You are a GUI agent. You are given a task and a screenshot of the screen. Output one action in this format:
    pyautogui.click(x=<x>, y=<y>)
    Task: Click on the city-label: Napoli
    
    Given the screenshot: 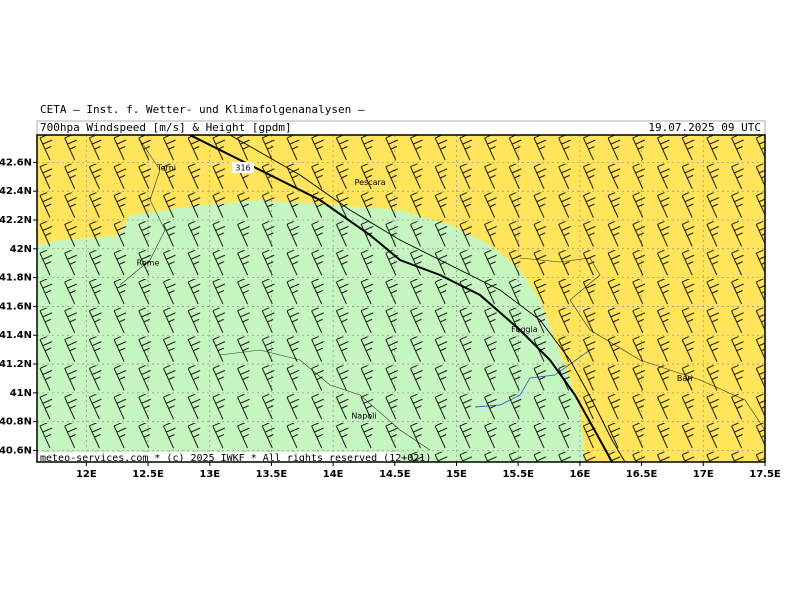 What is the action you would take?
    pyautogui.click(x=363, y=415)
    